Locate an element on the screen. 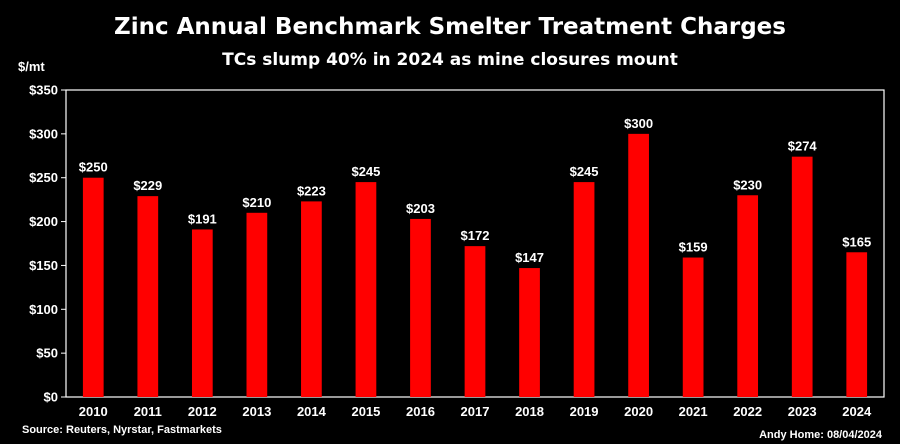 This screenshot has height=444, width=900. bar-2018 is located at coordinates (529, 332).